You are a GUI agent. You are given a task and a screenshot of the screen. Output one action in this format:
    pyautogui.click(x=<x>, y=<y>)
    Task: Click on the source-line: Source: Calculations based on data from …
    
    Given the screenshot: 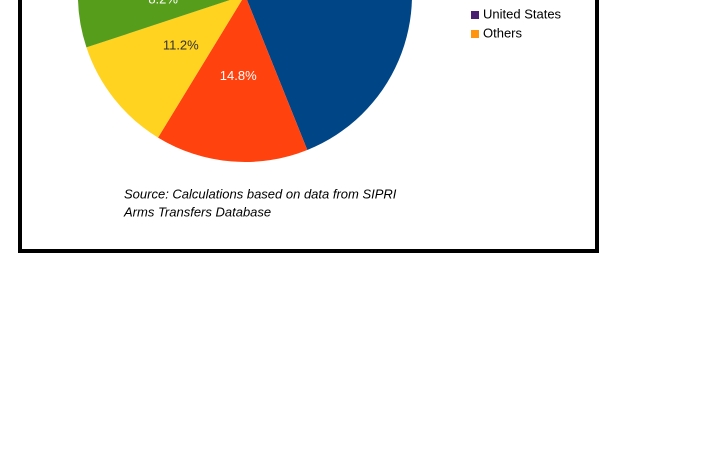 What is the action you would take?
    pyautogui.click(x=260, y=193)
    